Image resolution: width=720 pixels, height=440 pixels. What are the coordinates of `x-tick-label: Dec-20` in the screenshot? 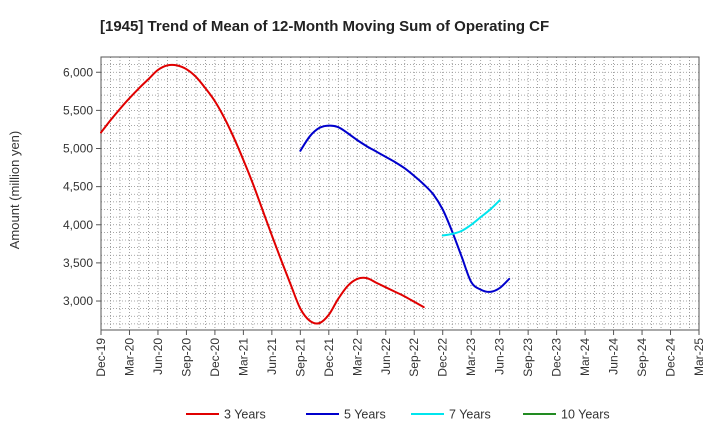 It's located at (215, 357).